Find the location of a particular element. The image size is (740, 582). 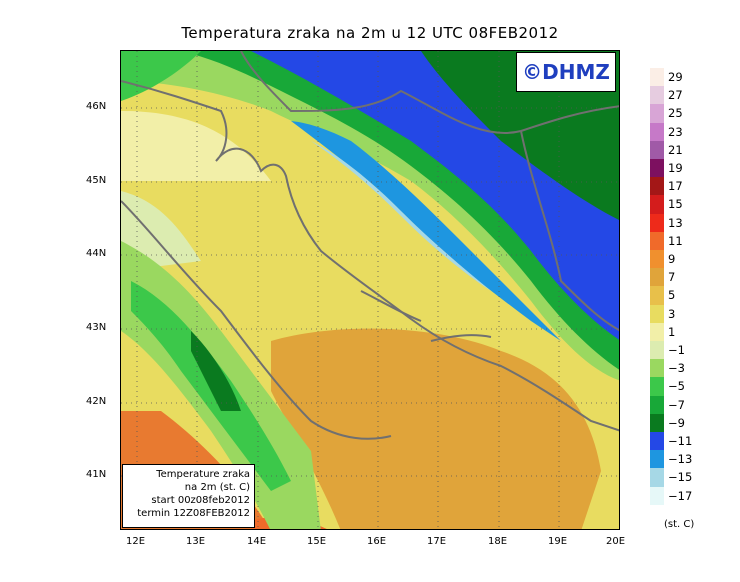

colorbar-label: 15 is located at coordinates (675, 204).